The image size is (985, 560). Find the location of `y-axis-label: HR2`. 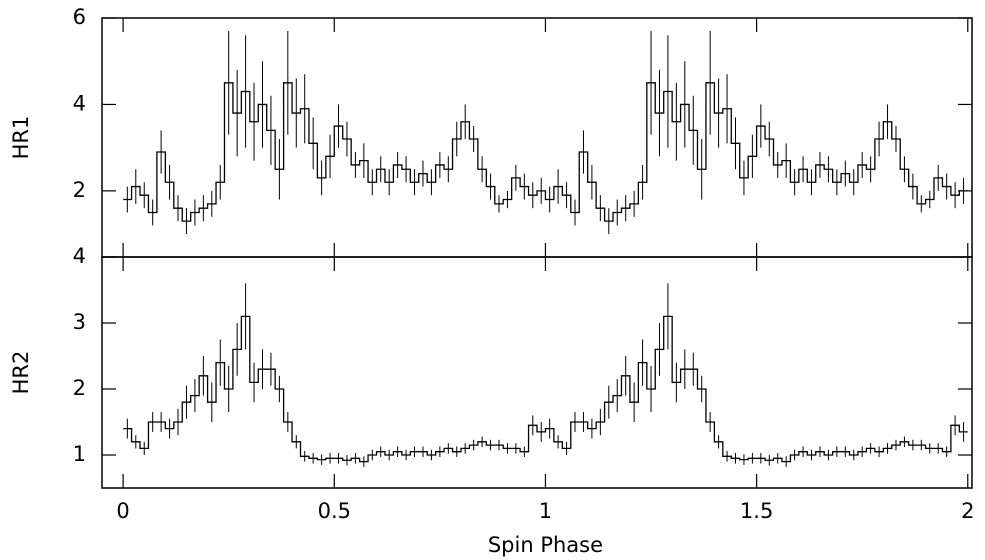

y-axis-label: HR2 is located at coordinates (21, 373).